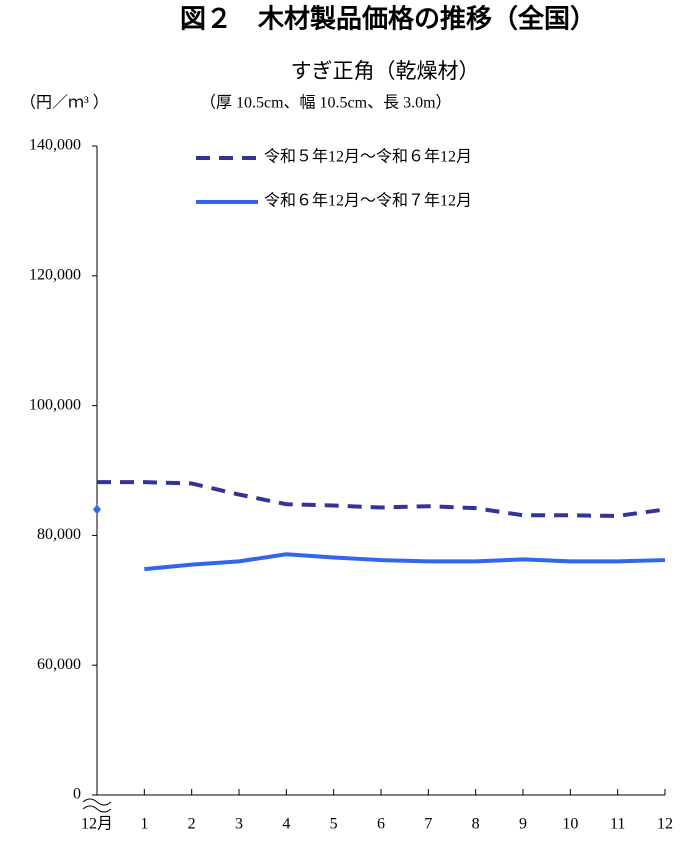  I want to click on y-tick-label: 60,000, so click(59, 664).